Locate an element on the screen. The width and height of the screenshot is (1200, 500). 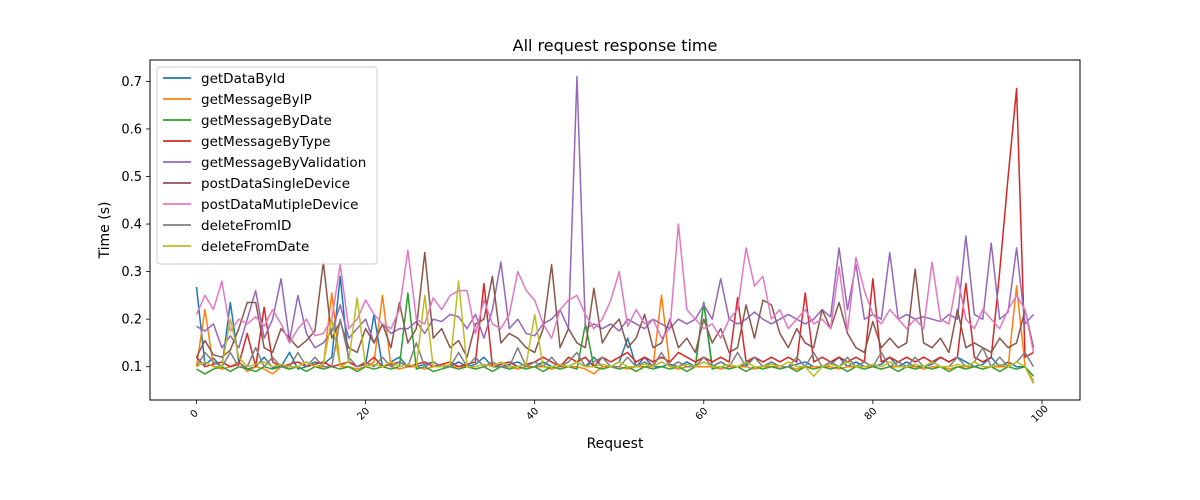
series-line-getMessageByDate is located at coordinates (615, 334).